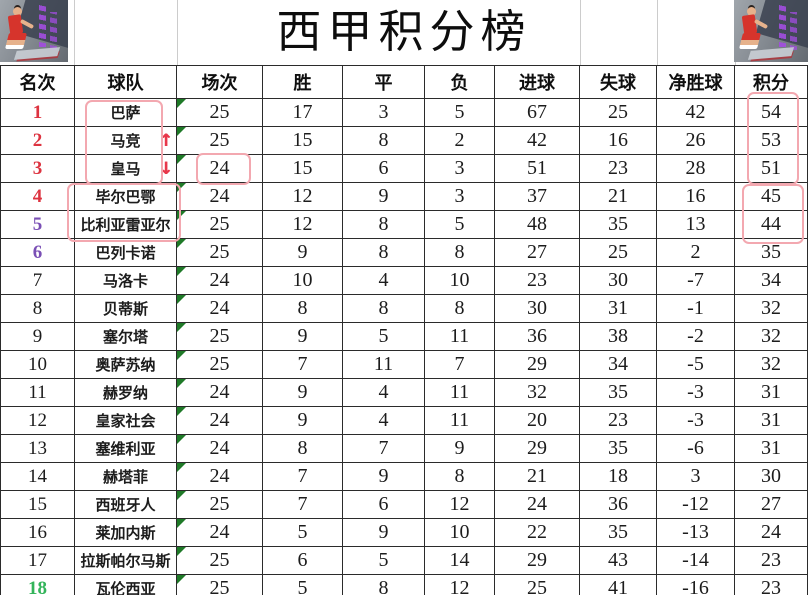 This screenshot has height=595, width=808. What do you see at coordinates (38, 309) in the screenshot?
I see `rank-cell: 8` at bounding box center [38, 309].